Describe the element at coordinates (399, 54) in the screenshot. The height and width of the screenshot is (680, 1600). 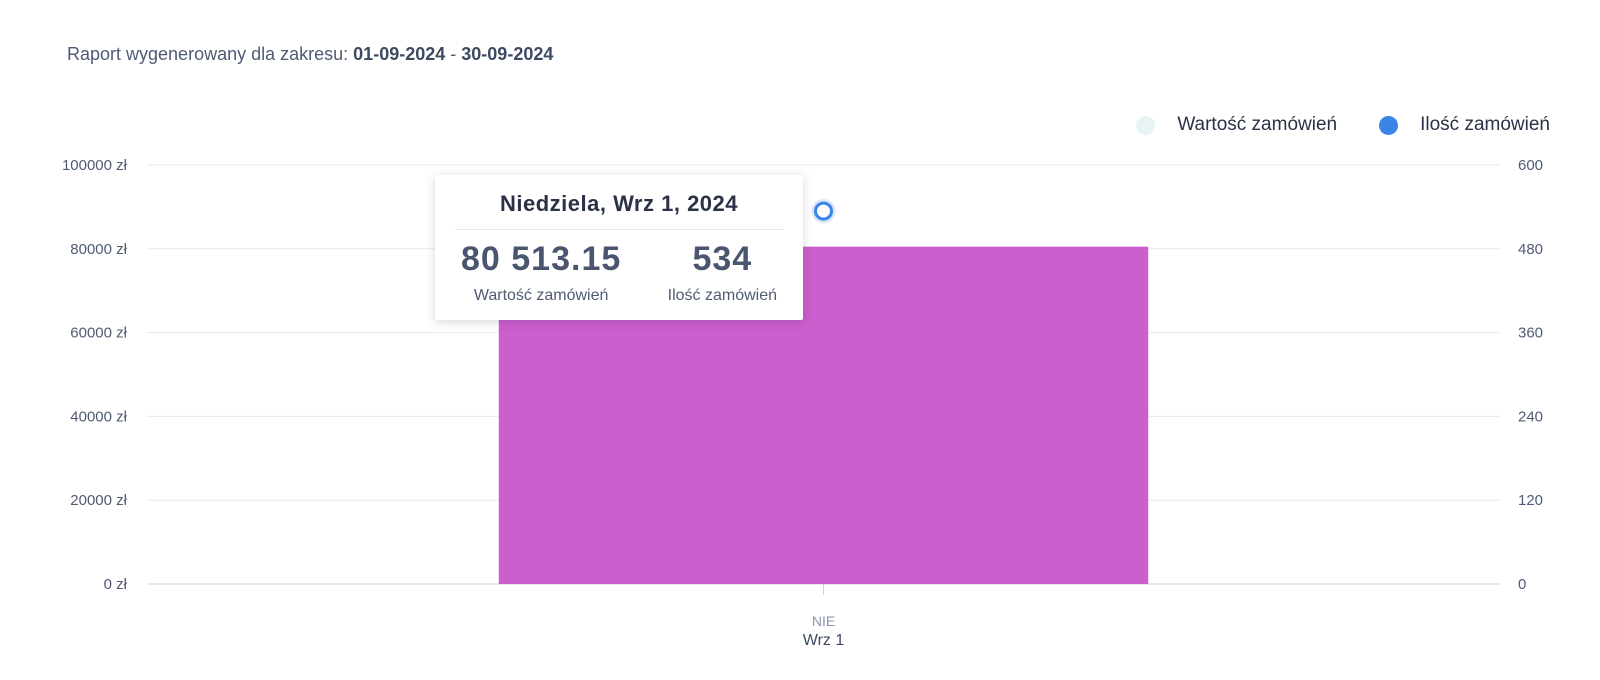
I see `report-range-start: 01-09-2024` at that location.